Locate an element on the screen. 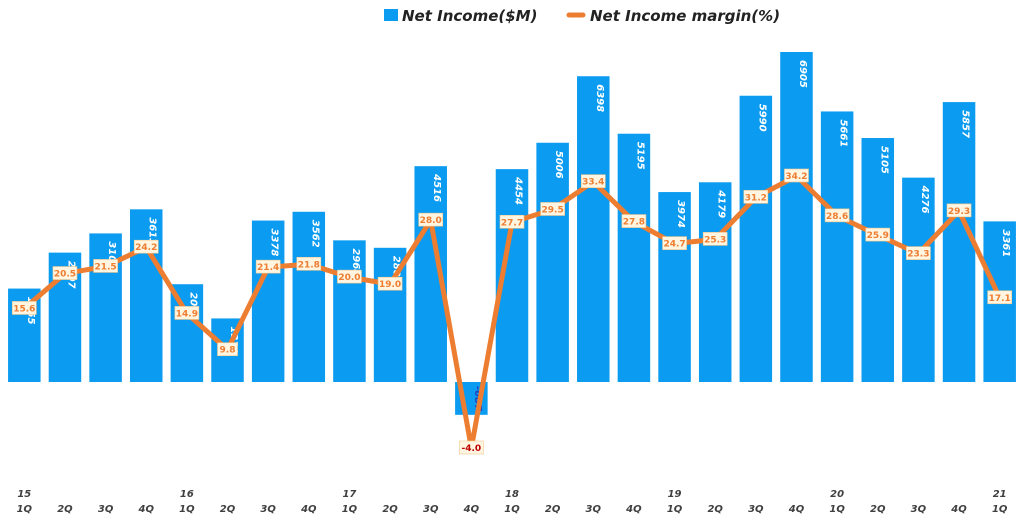  legend-bar-swatch is located at coordinates (391, 15).